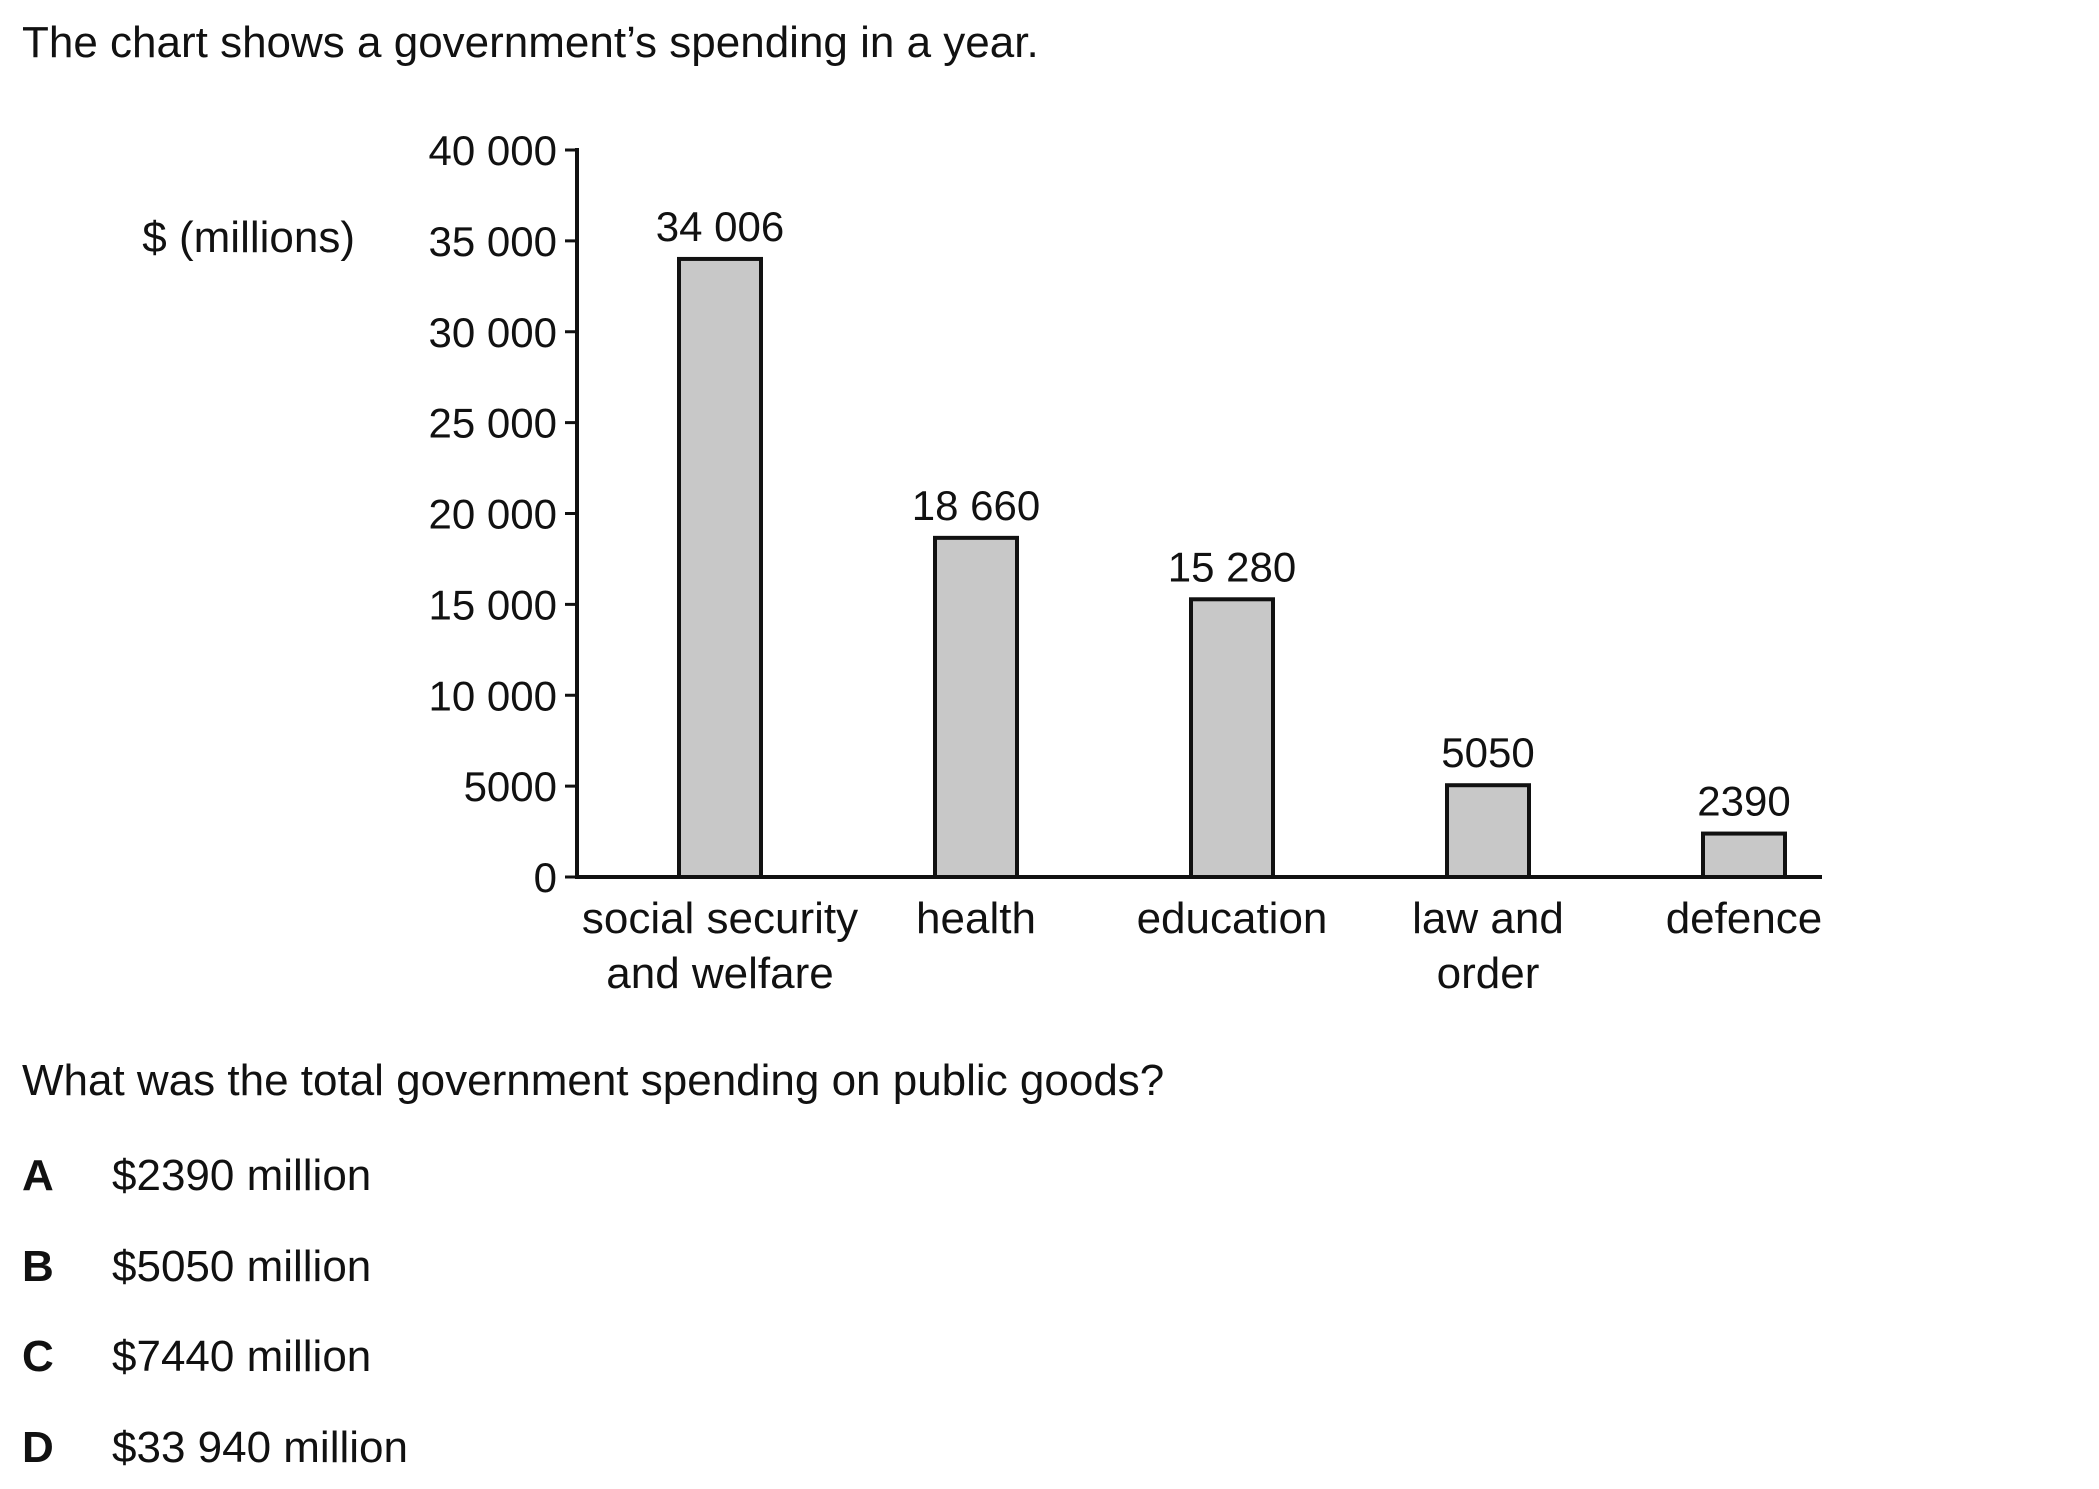 This screenshot has height=1489, width=2099. I want to click on option-text: $7440 million, so click(242, 1356).